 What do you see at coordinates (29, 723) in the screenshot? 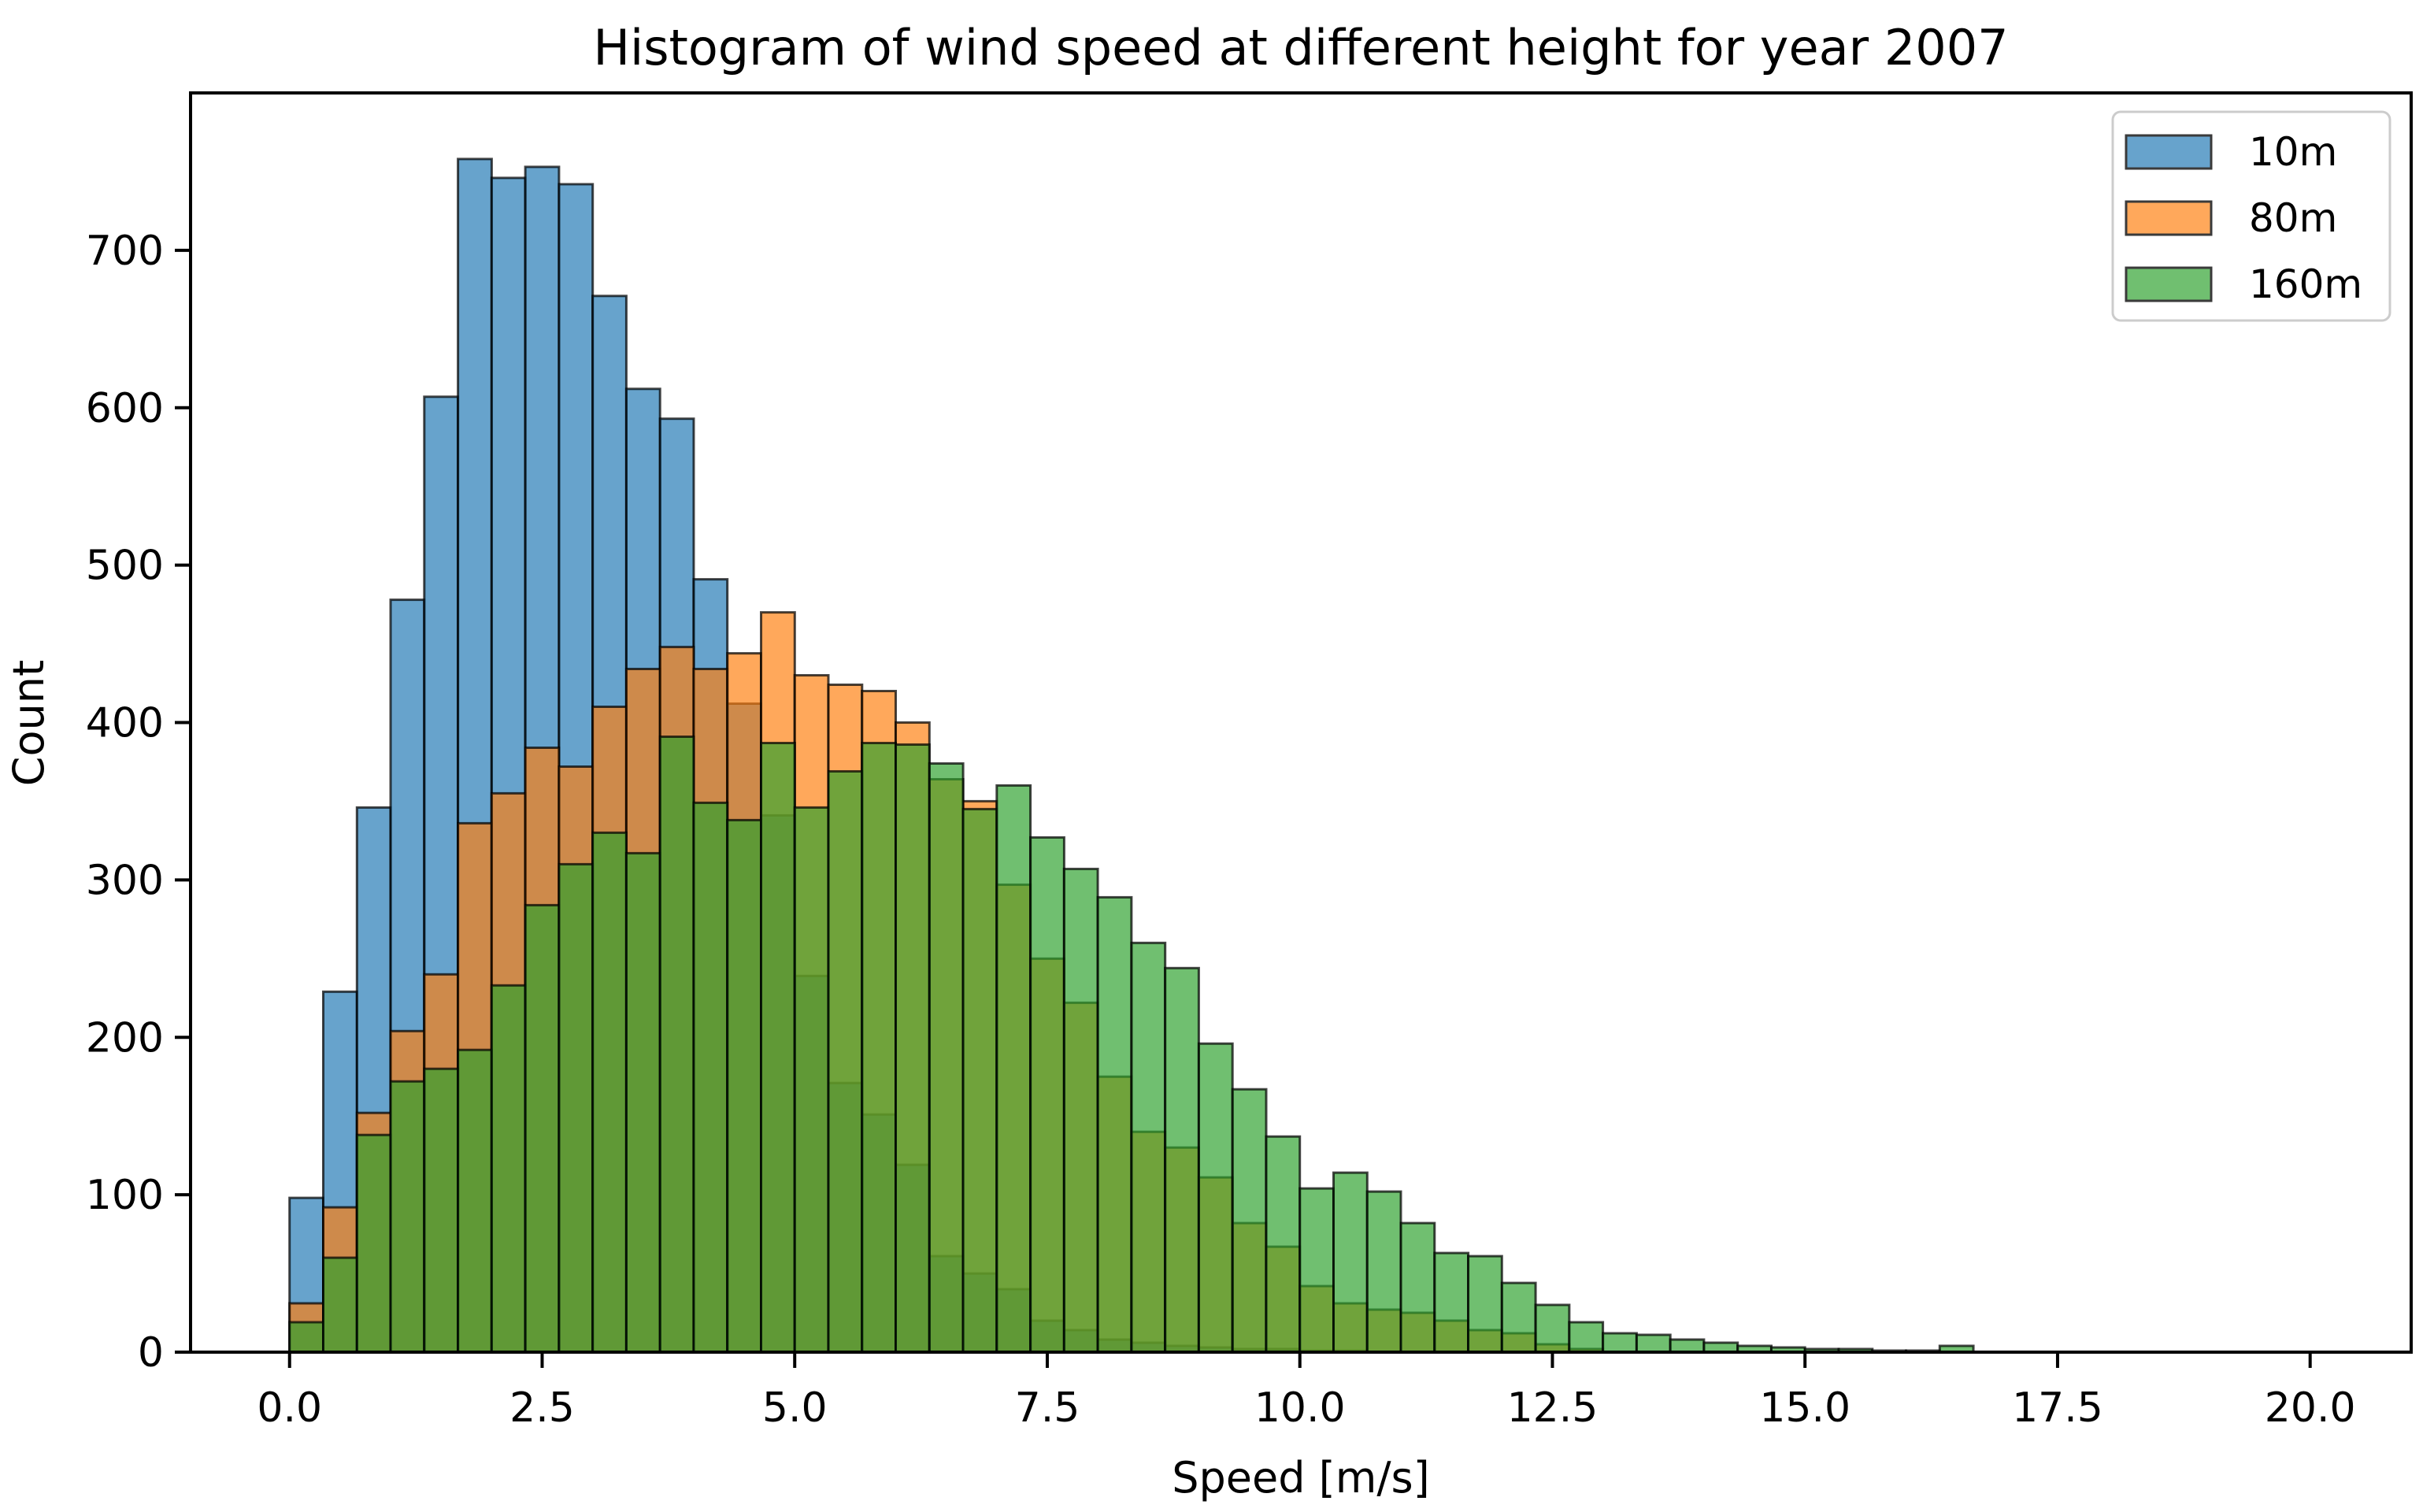
I see `y-axis-label: Count` at bounding box center [29, 723].